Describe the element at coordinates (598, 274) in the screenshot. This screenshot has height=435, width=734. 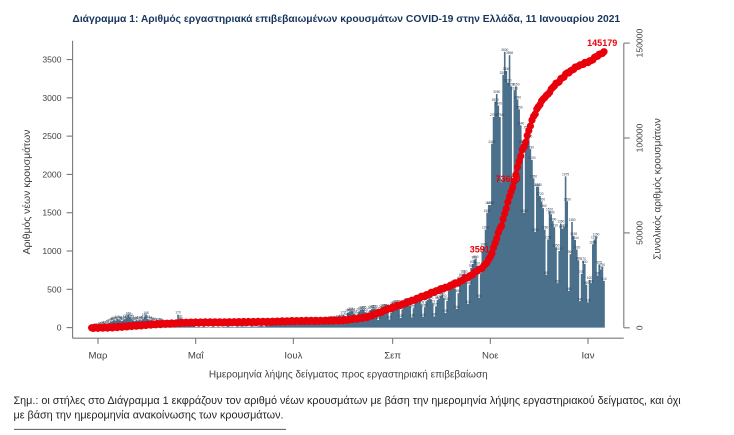
I see `svg-text: 680` at that location.